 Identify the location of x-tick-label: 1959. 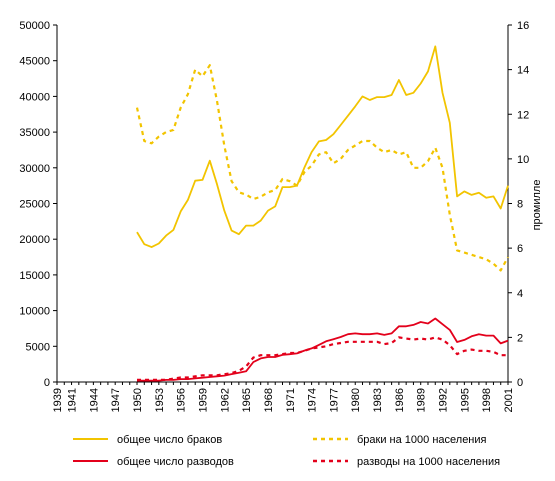
(203, 400).